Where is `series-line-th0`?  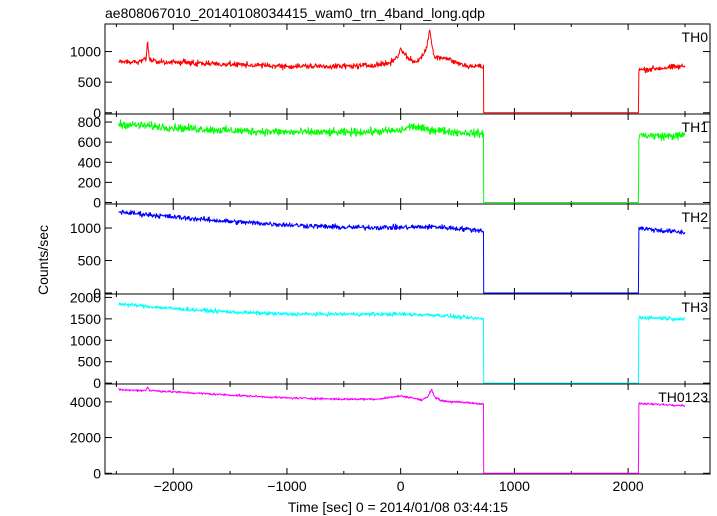
series-line-th0 is located at coordinates (402, 71).